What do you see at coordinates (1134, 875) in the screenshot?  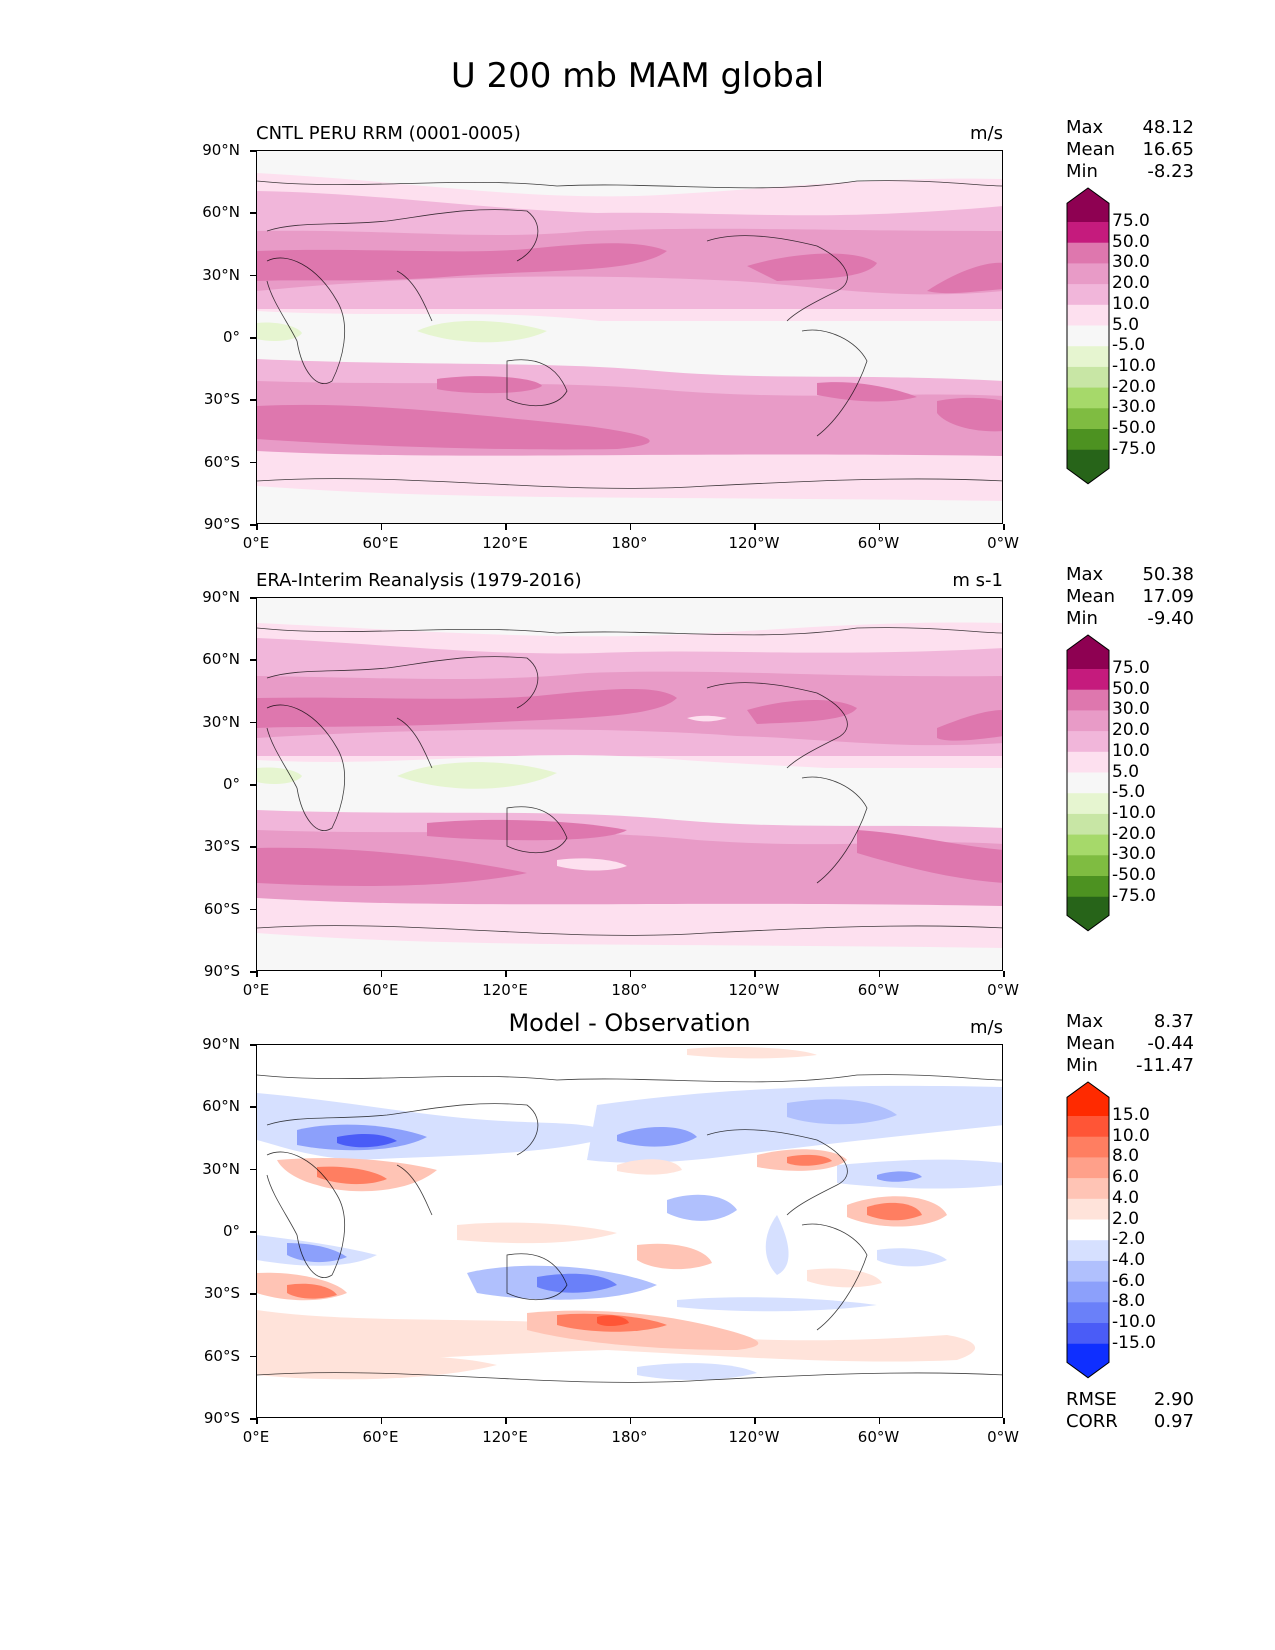 I see `colorbar-label: -50.0` at bounding box center [1134, 875].